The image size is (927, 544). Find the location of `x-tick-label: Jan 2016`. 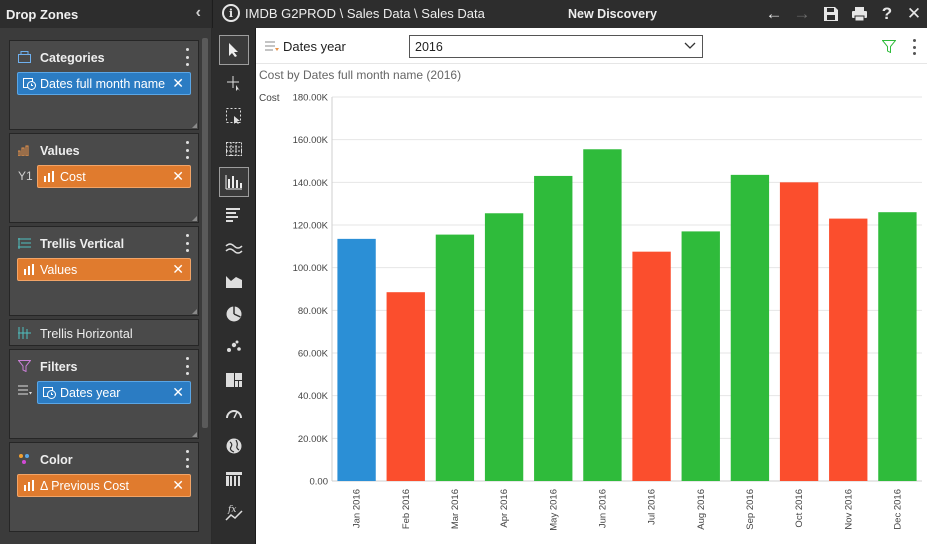

x-tick-label: Jan 2016 is located at coordinates (357, 508).